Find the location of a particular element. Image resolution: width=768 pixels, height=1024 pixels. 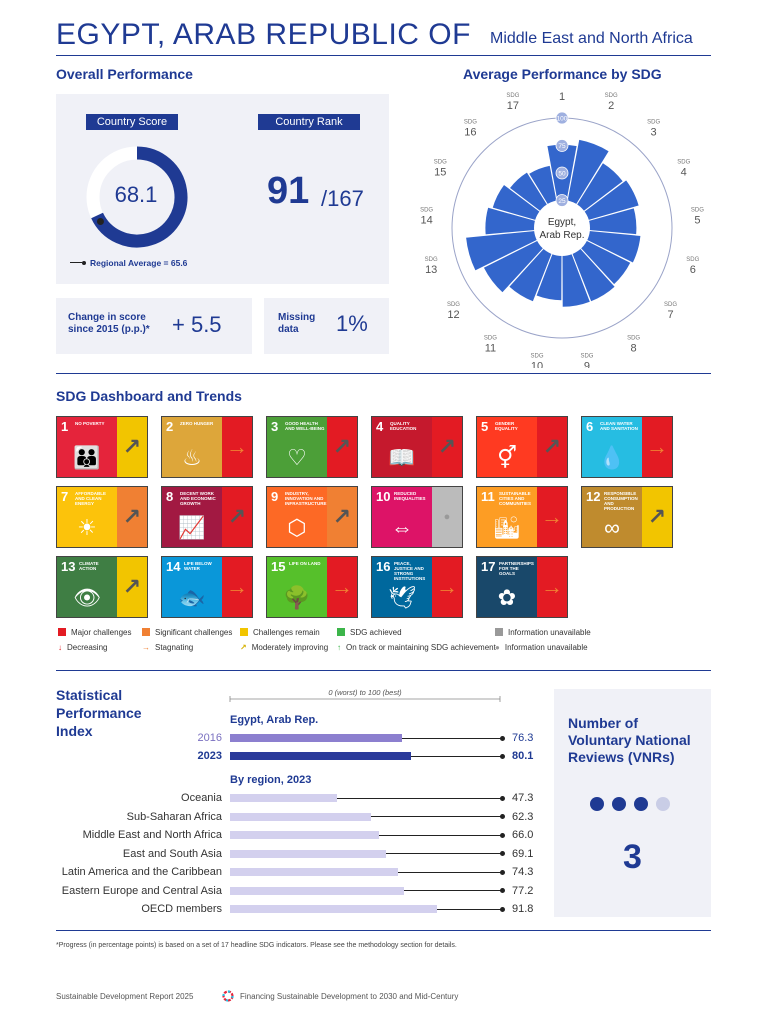

missing-label-line1: Missing is located at coordinates (297, 317).